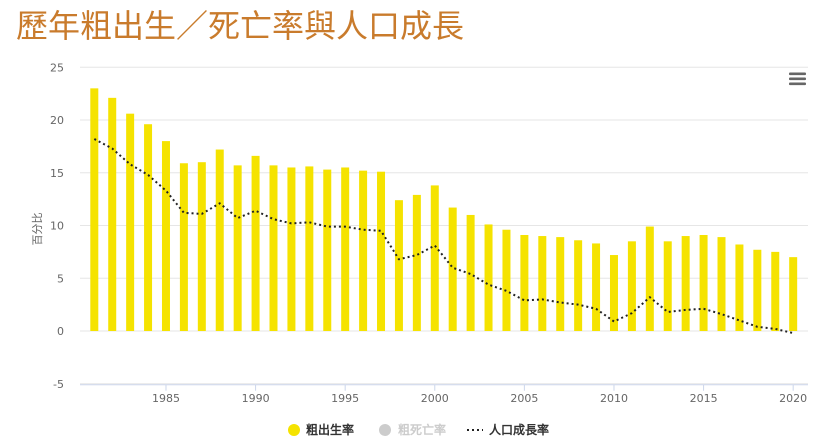 This screenshot has height=442, width=820. Describe the element at coordinates (294, 430) in the screenshot. I see `legend-marker-birth-rate` at that location.